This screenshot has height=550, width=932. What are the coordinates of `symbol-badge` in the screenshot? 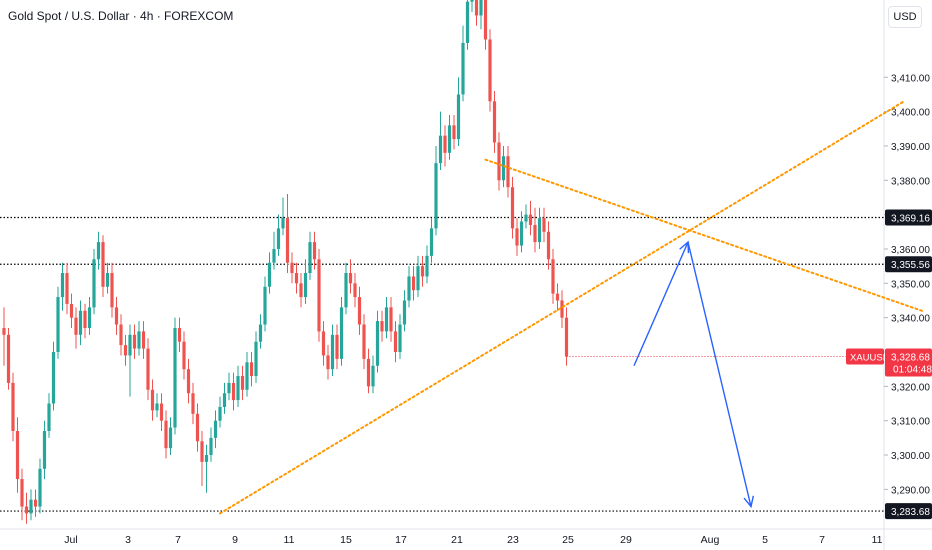 It's located at (865, 356).